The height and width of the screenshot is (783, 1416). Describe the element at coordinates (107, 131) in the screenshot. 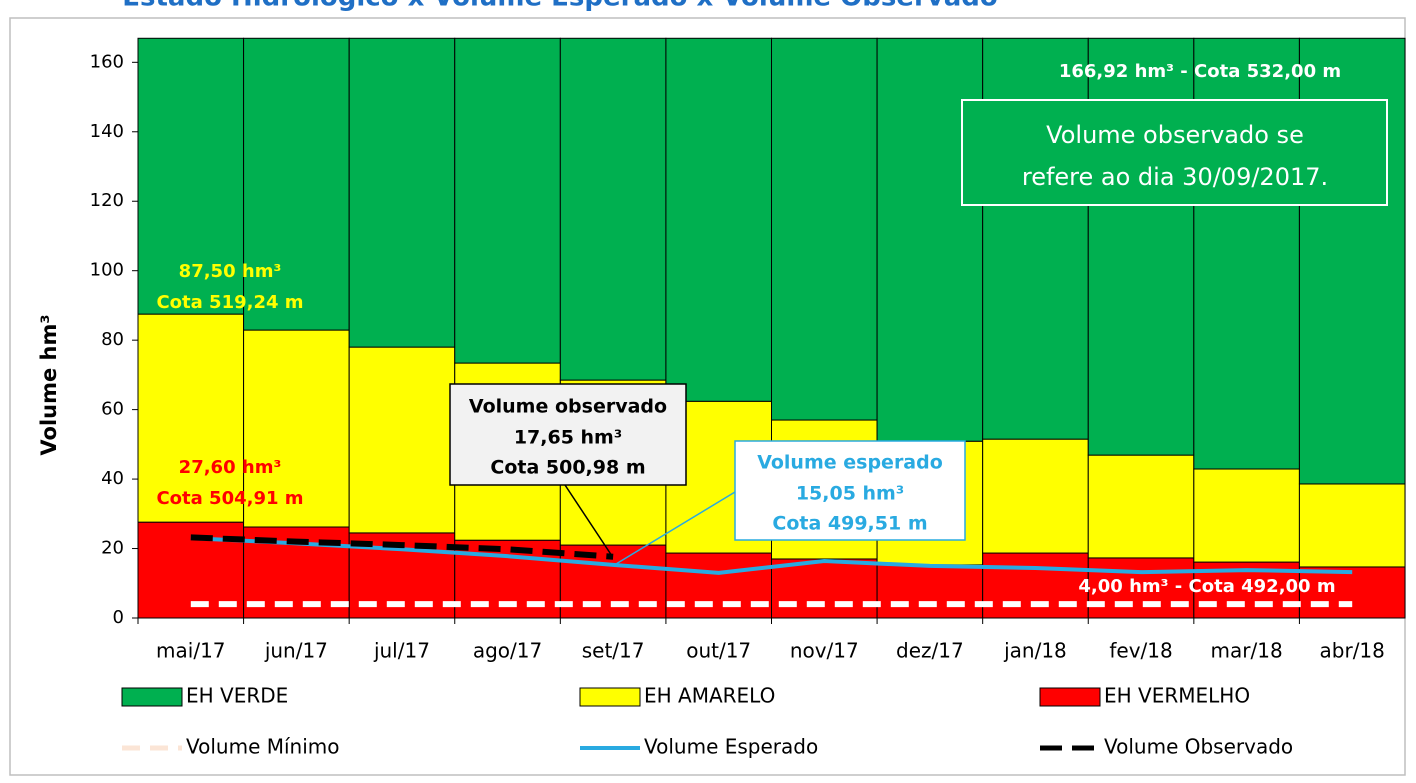

I see `y-tick-label: 140` at that location.